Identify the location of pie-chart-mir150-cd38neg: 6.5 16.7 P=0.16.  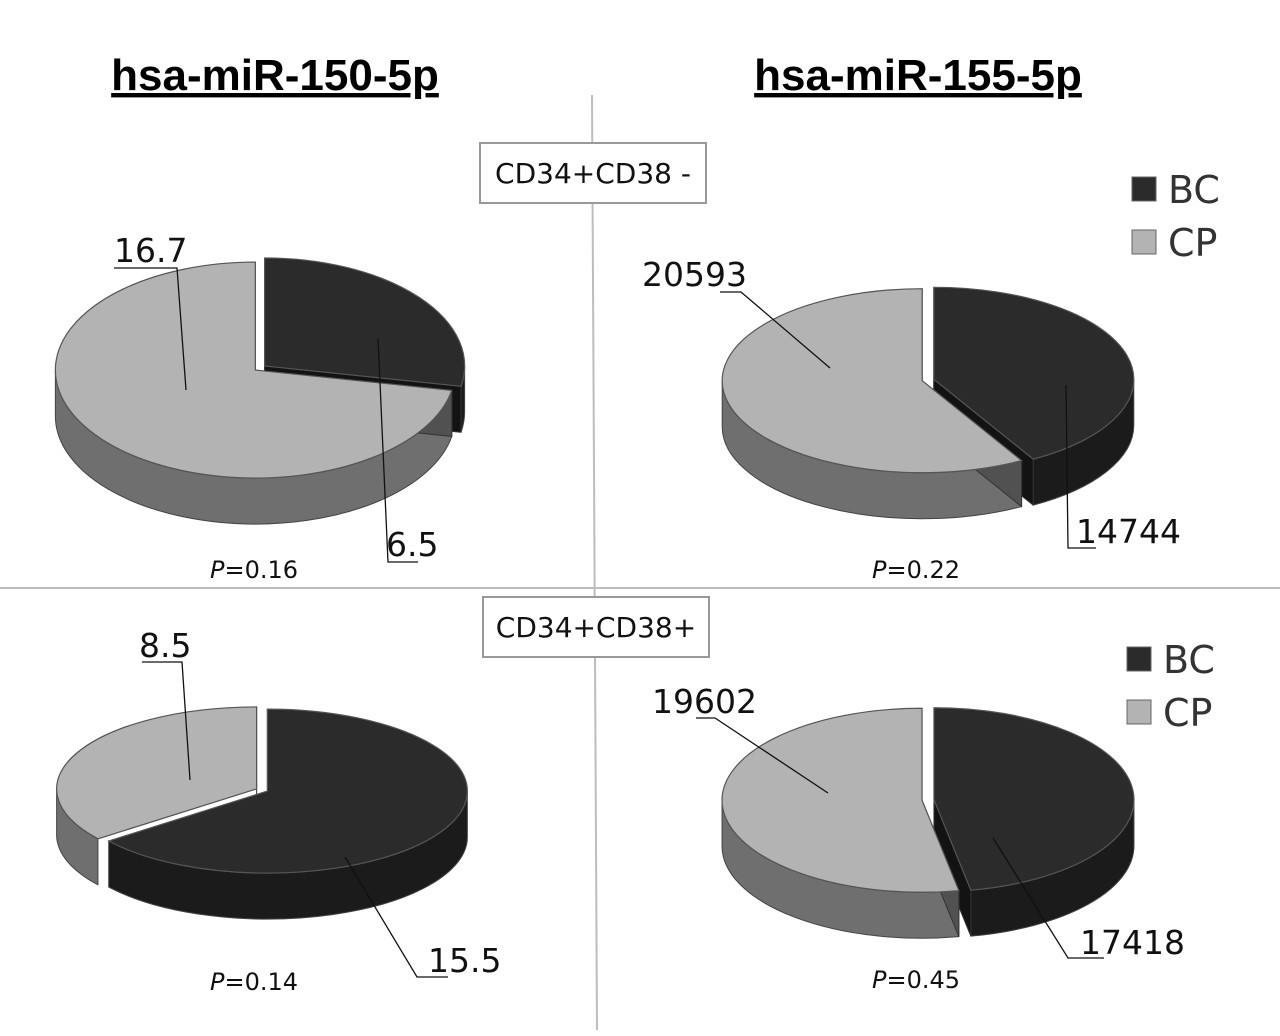
(260, 407).